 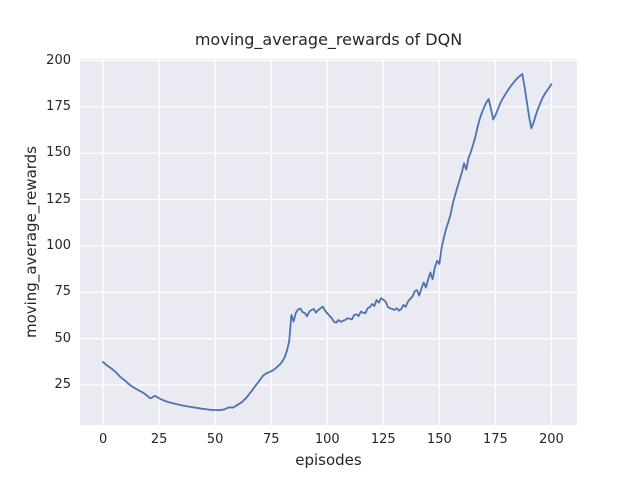 What do you see at coordinates (383, 439) in the screenshot?
I see `x-tick-label: 125` at bounding box center [383, 439].